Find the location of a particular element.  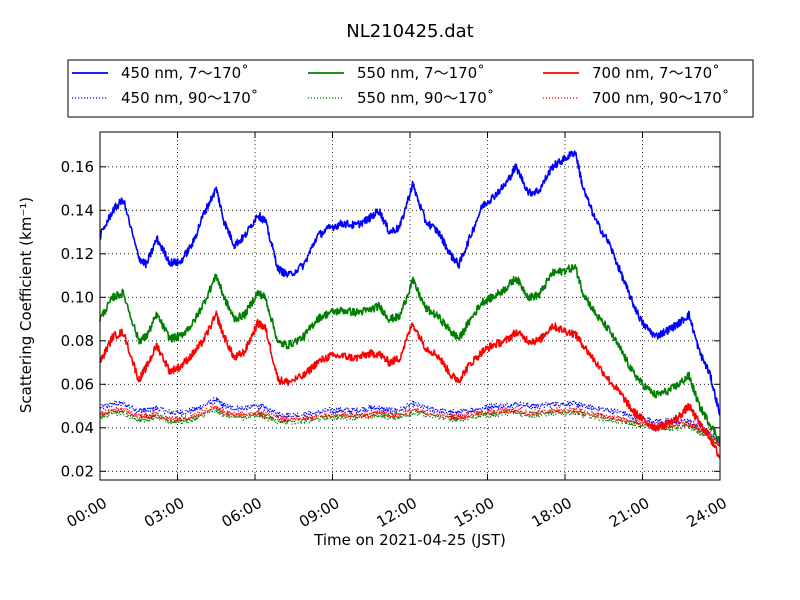

legend-label: 700 nm, 7～170˚ is located at coordinates (656, 73).